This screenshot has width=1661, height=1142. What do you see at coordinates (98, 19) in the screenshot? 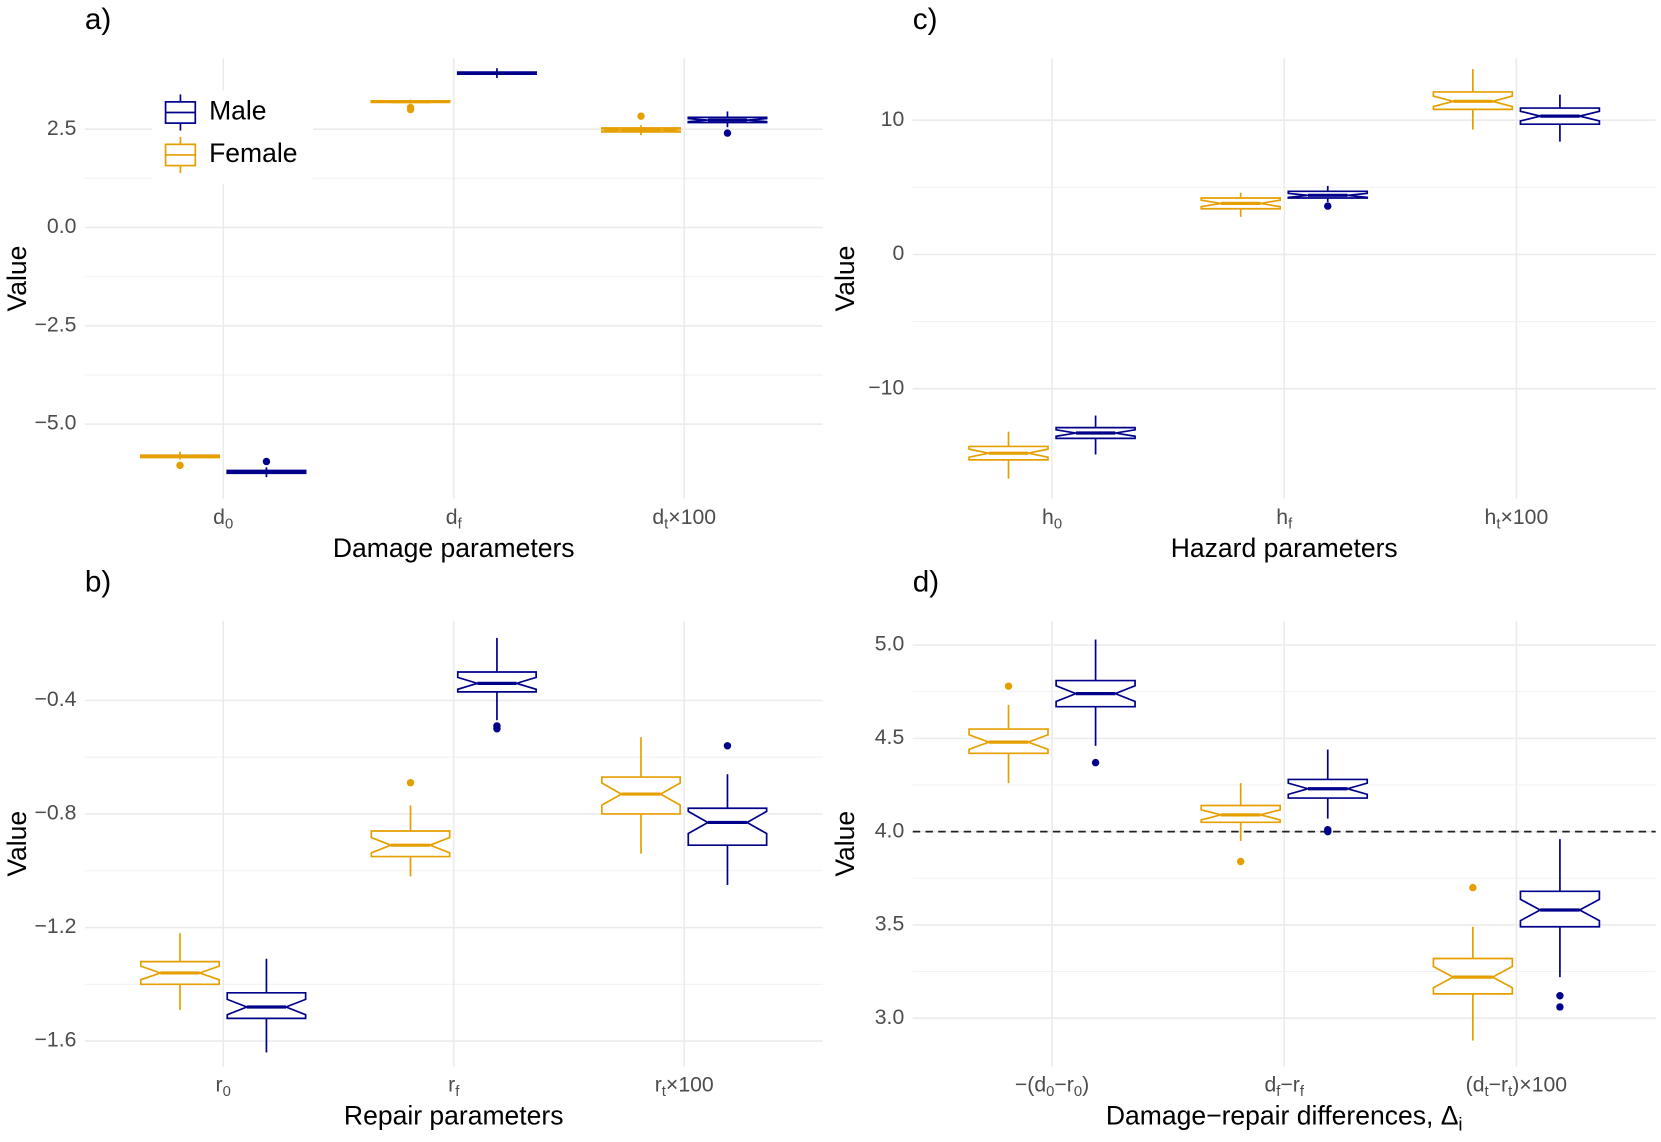
I see `panel-label: a)` at bounding box center [98, 19].